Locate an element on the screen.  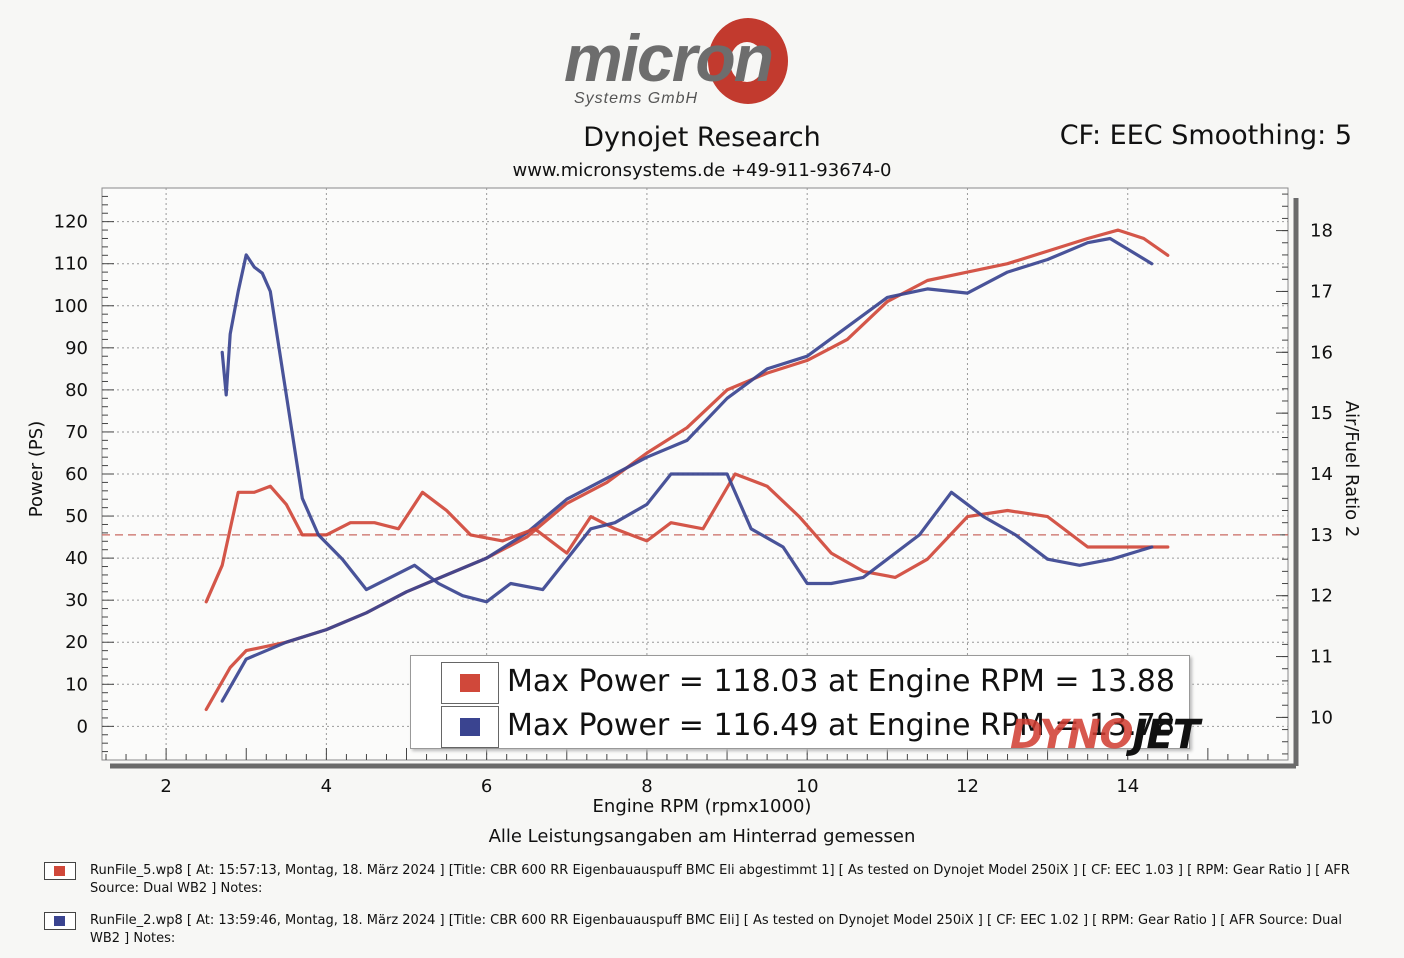
y-tick-label: 20 is located at coordinates (76, 642).